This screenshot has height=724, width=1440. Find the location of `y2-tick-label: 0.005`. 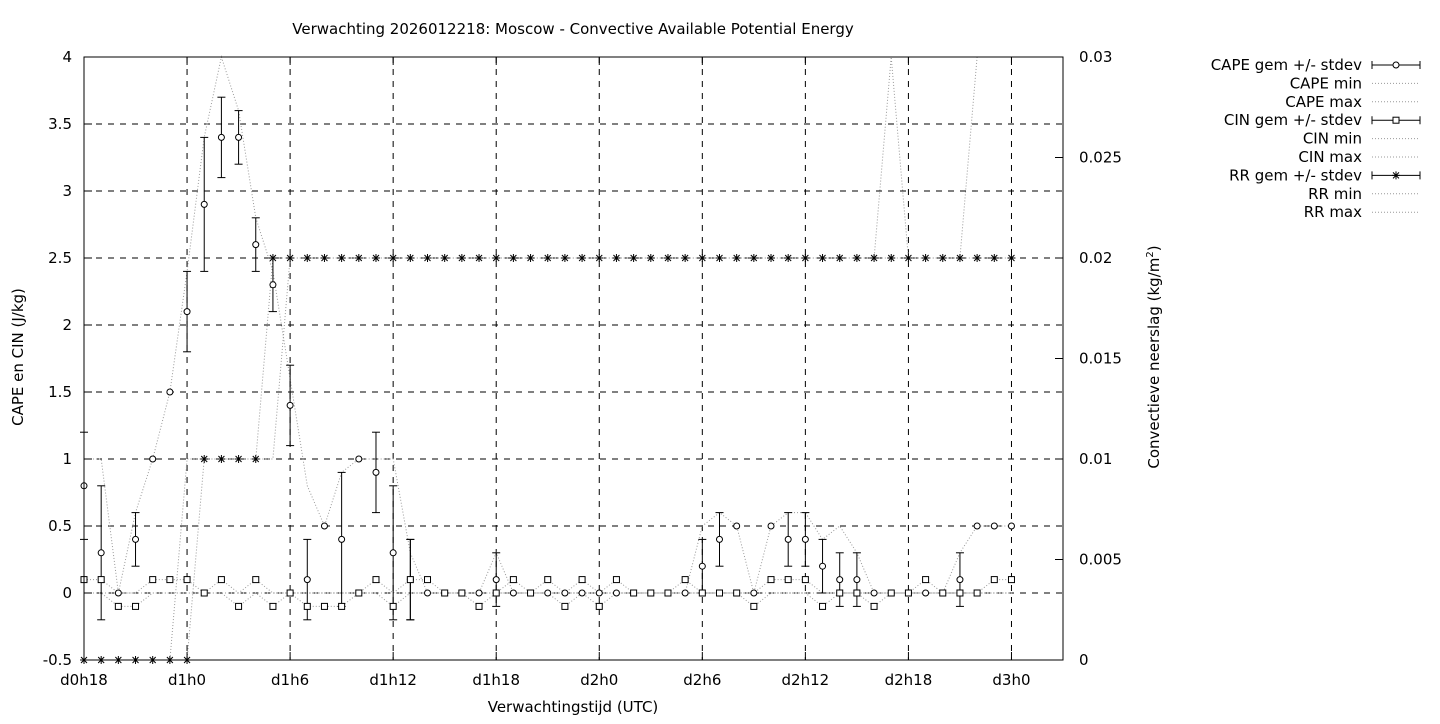

y2-tick-label: 0.005 is located at coordinates (1100, 560).